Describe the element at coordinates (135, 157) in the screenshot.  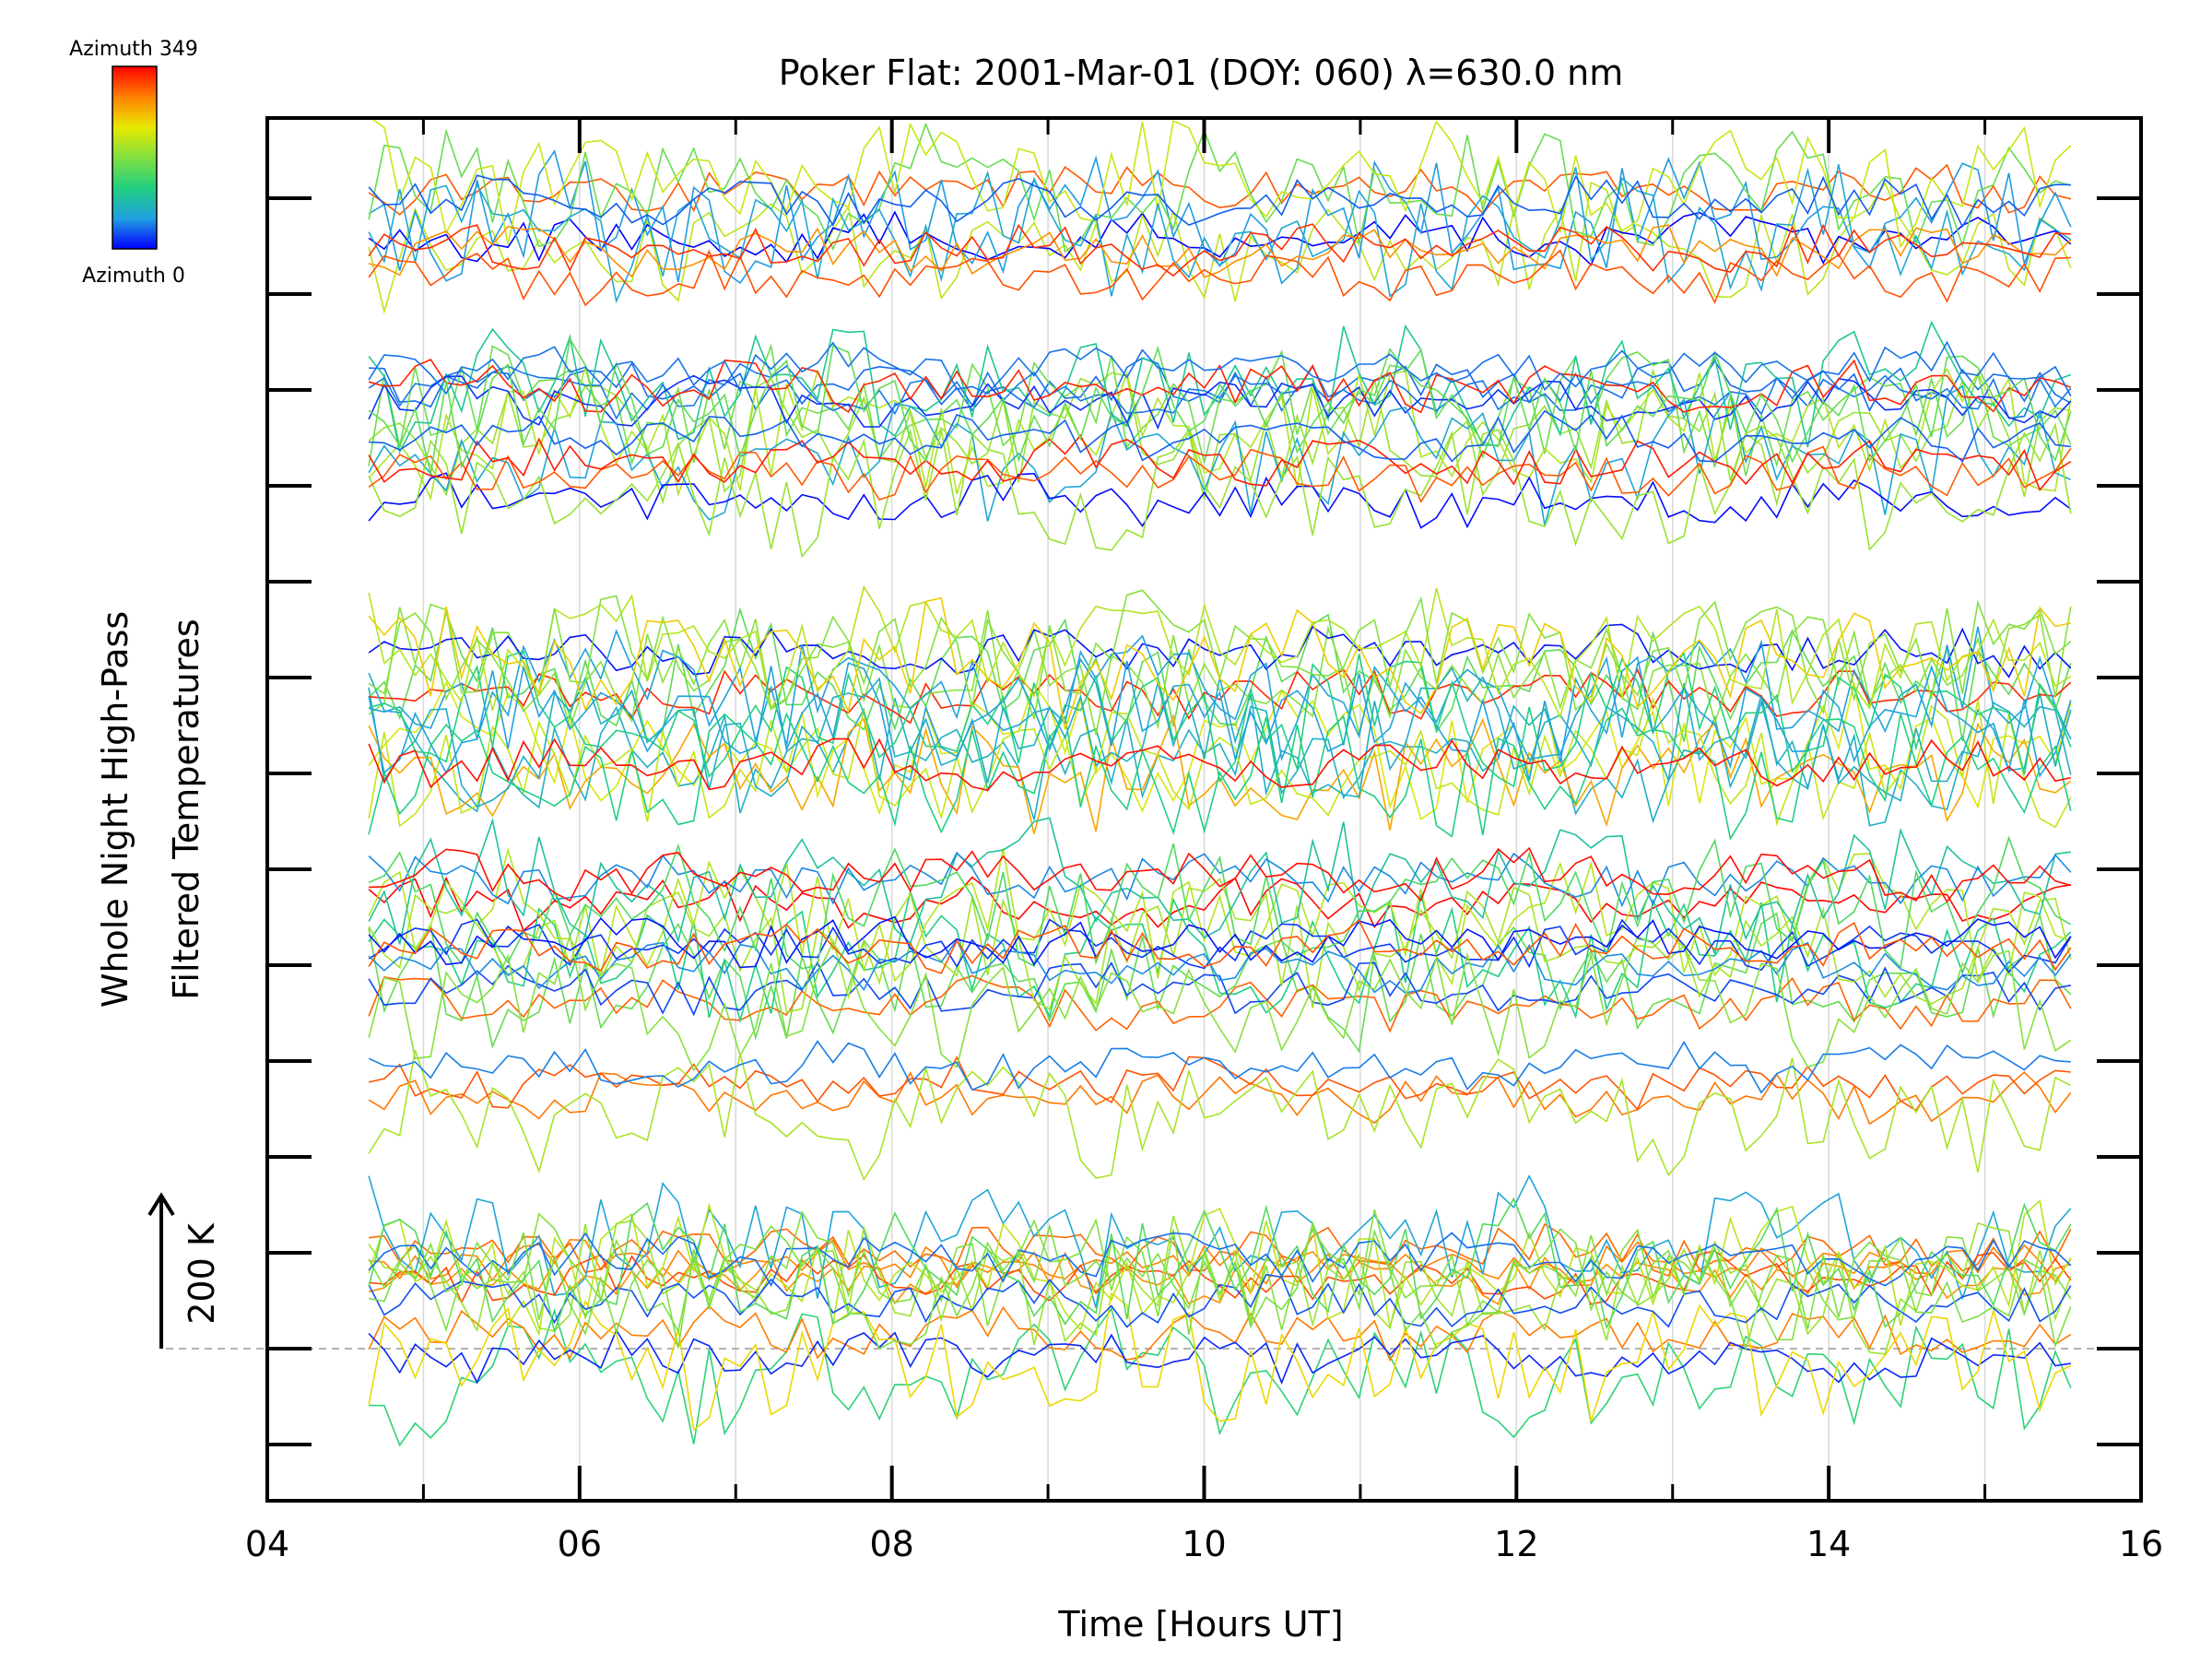
I see `colorbar-gradient` at that location.